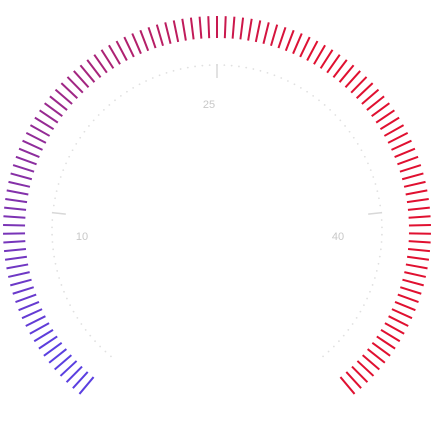  Describe the element at coordinates (82, 237) in the screenshot. I see `scale-label-10: 10` at that location.